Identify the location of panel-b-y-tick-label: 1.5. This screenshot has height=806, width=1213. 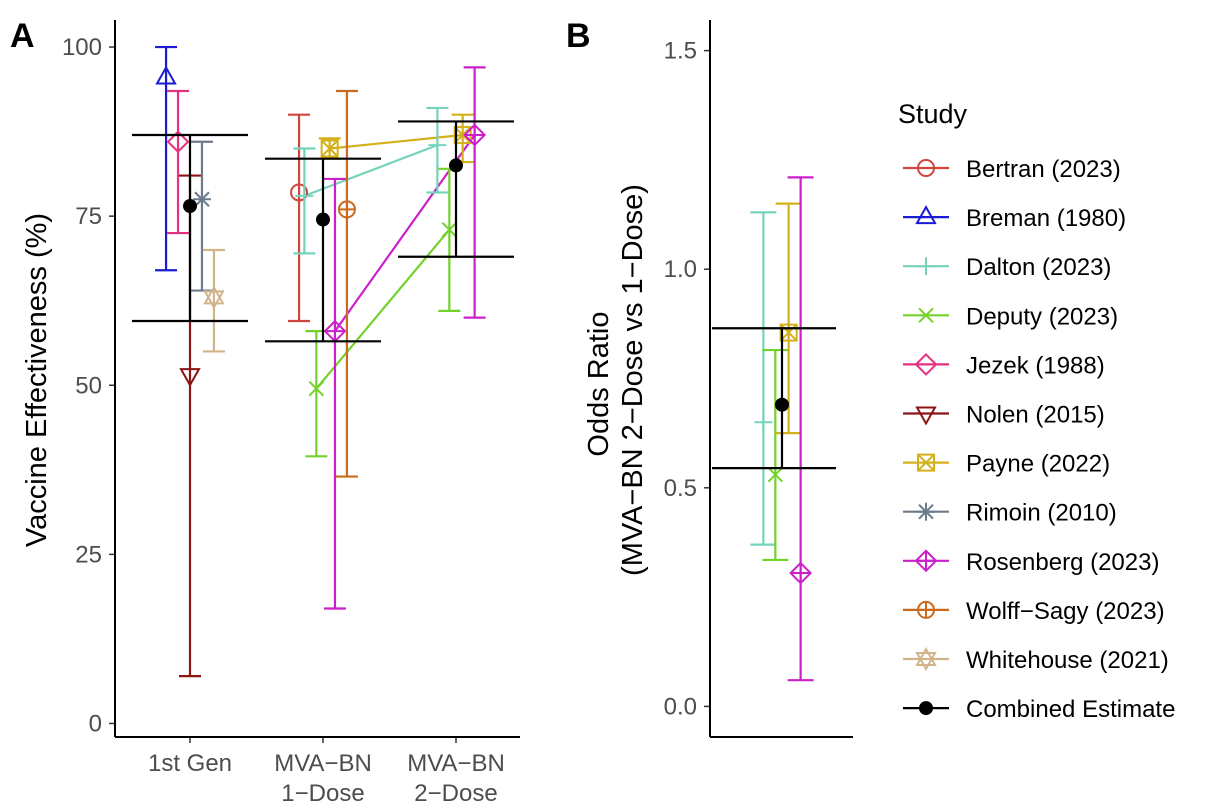
(680, 51).